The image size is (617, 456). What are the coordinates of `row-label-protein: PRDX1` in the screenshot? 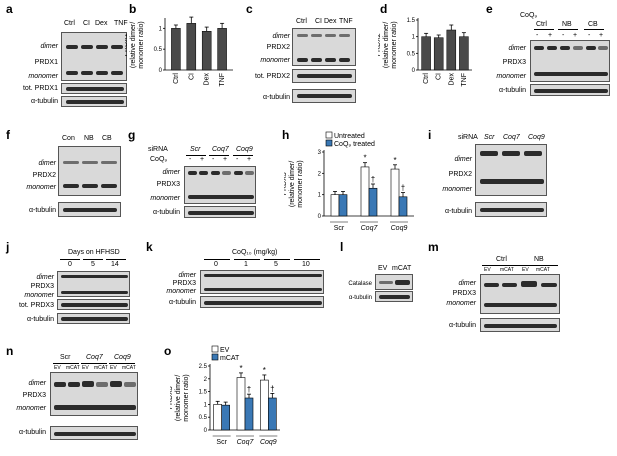 It's located at (46, 62).